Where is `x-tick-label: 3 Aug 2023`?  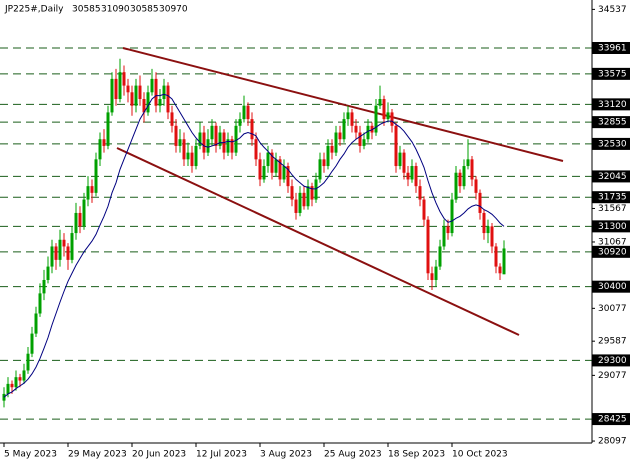 x-tick-label: 3 Aug 2023 is located at coordinates (286, 455).